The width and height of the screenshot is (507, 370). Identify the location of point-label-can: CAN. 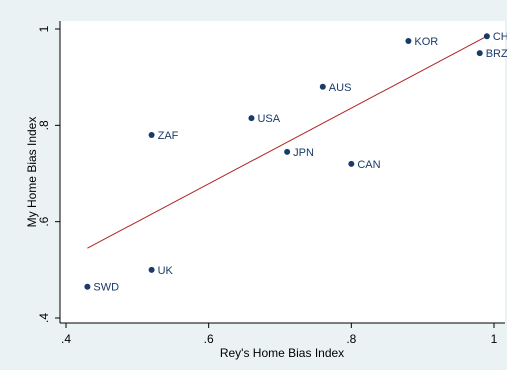
(368, 165).